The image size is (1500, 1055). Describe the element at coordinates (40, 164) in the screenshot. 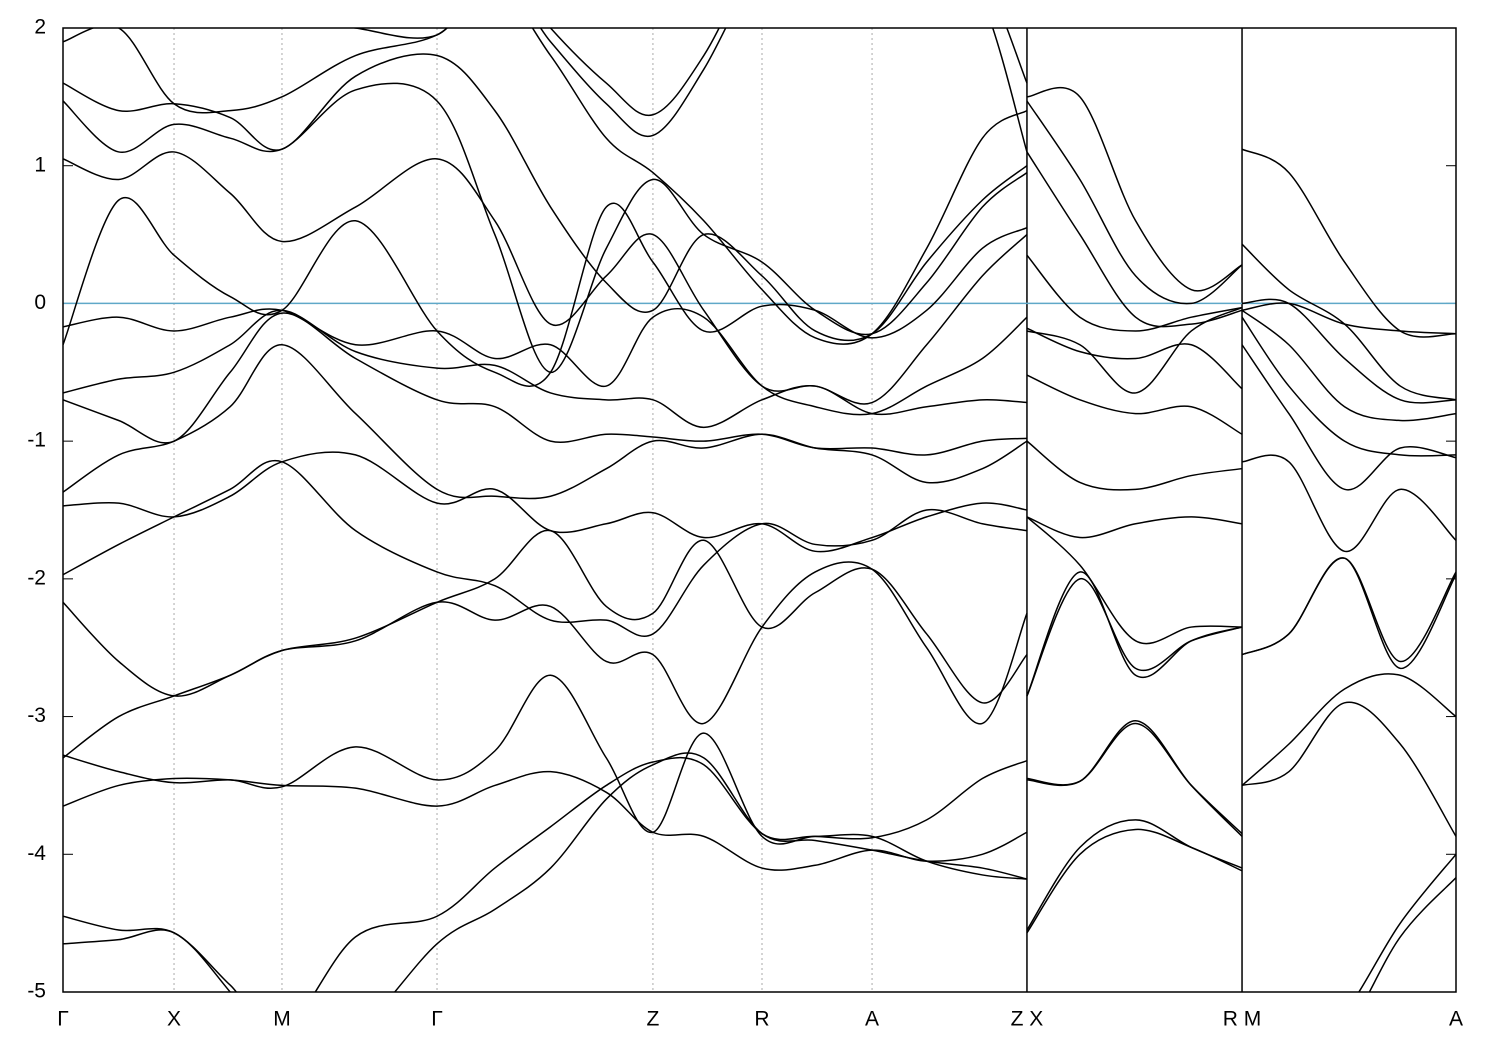

I see `y-tick-label: 1` at that location.